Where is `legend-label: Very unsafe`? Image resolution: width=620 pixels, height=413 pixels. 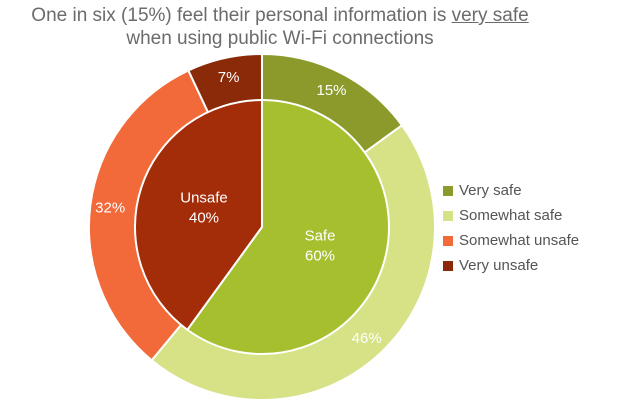
legend-label: Very unsafe is located at coordinates (499, 265).